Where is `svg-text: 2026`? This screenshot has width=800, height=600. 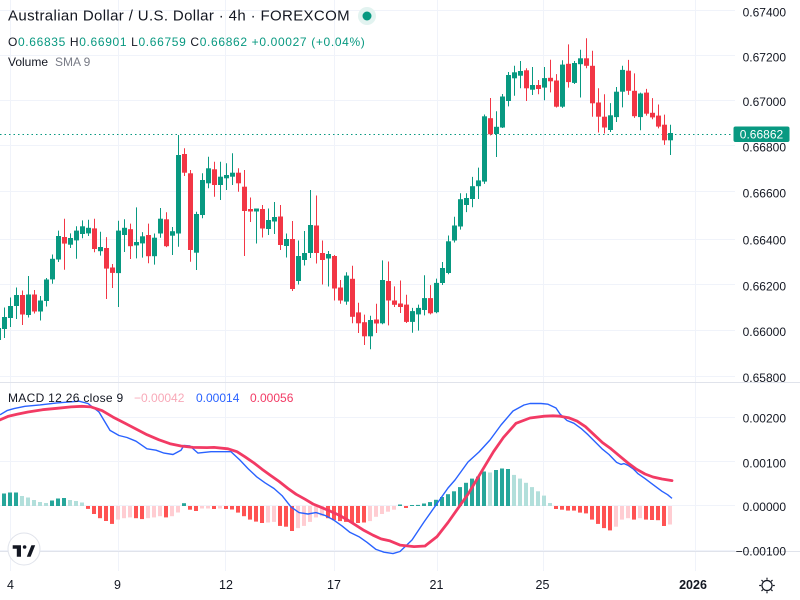 svg-text: 2026 is located at coordinates (693, 585).